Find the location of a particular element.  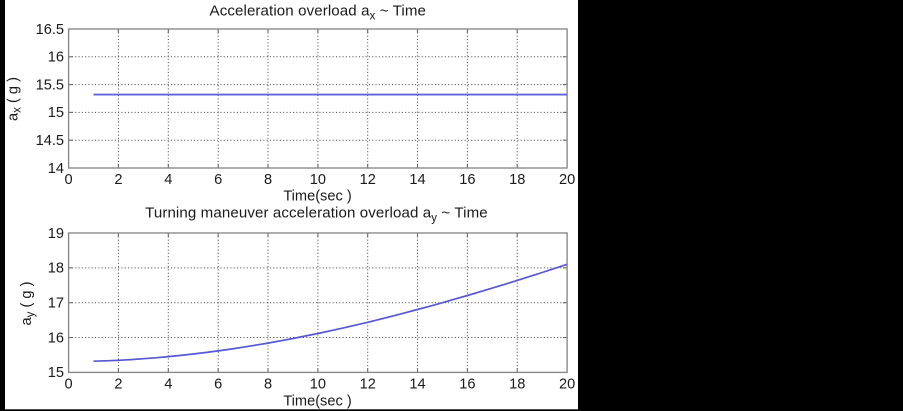

svg-text:Acceleration overload ax ~ Tim: Acceleration overload ax ~ Time is located at coordinates (318, 13).